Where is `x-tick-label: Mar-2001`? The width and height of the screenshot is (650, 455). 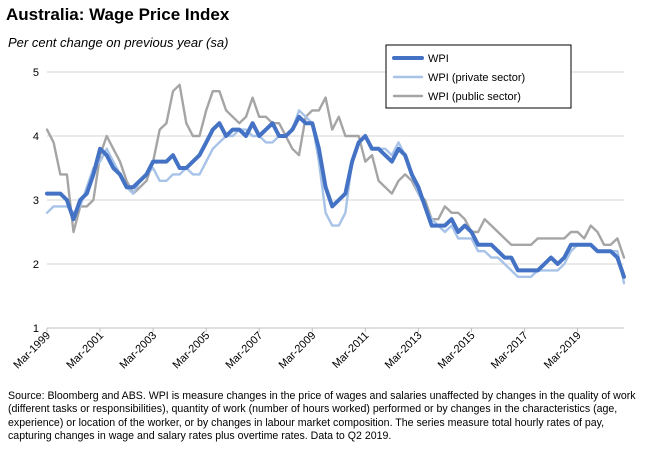
x-tick-label: Mar-2001 is located at coordinates (85, 351).